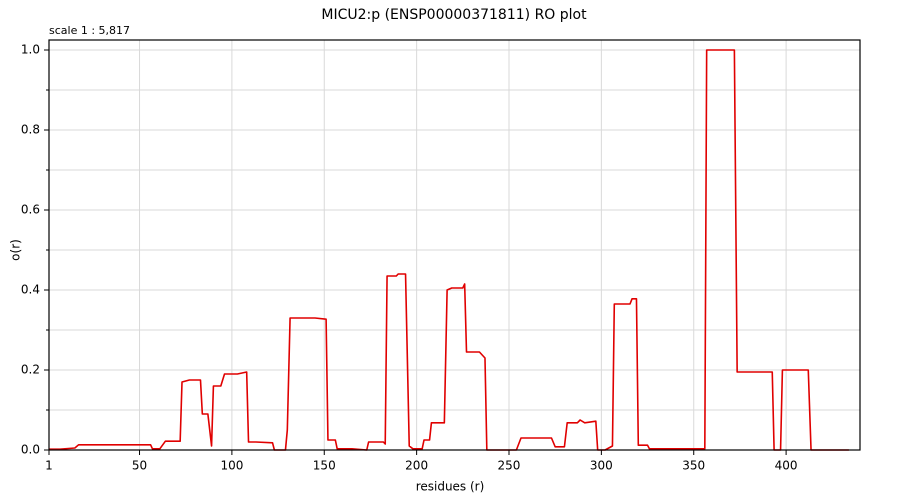  Describe the element at coordinates (30, 50) in the screenshot. I see `y-tick-label: 1.0` at that location.